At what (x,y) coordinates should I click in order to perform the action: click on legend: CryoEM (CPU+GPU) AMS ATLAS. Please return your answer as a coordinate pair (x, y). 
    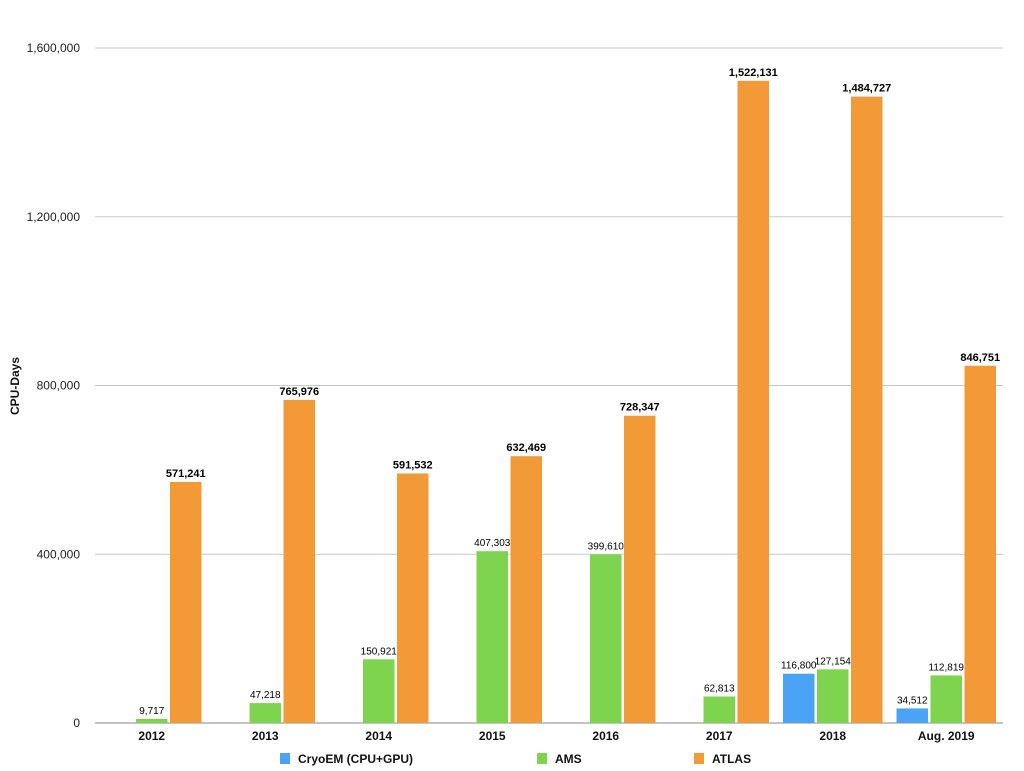
    Looking at the image, I should click on (515, 759).